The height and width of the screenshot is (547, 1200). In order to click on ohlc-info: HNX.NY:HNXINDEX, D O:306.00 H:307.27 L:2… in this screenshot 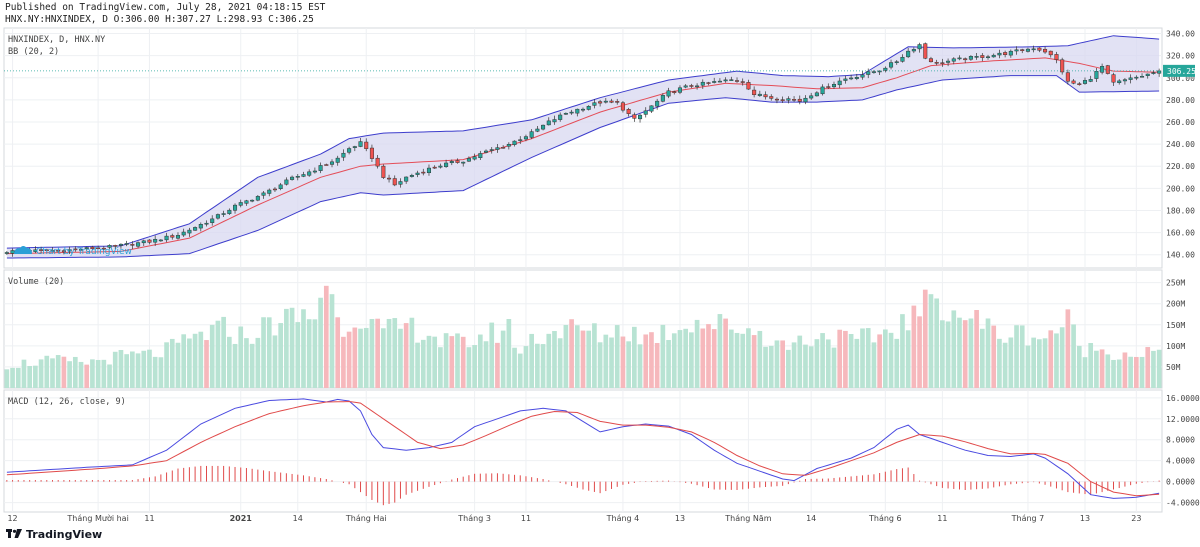, I will do `click(159, 19)`.